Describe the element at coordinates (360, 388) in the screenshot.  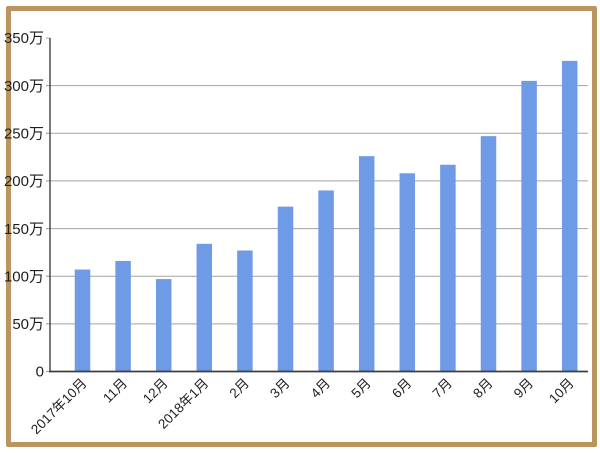
I see `x-tick-label: 5月` at that location.